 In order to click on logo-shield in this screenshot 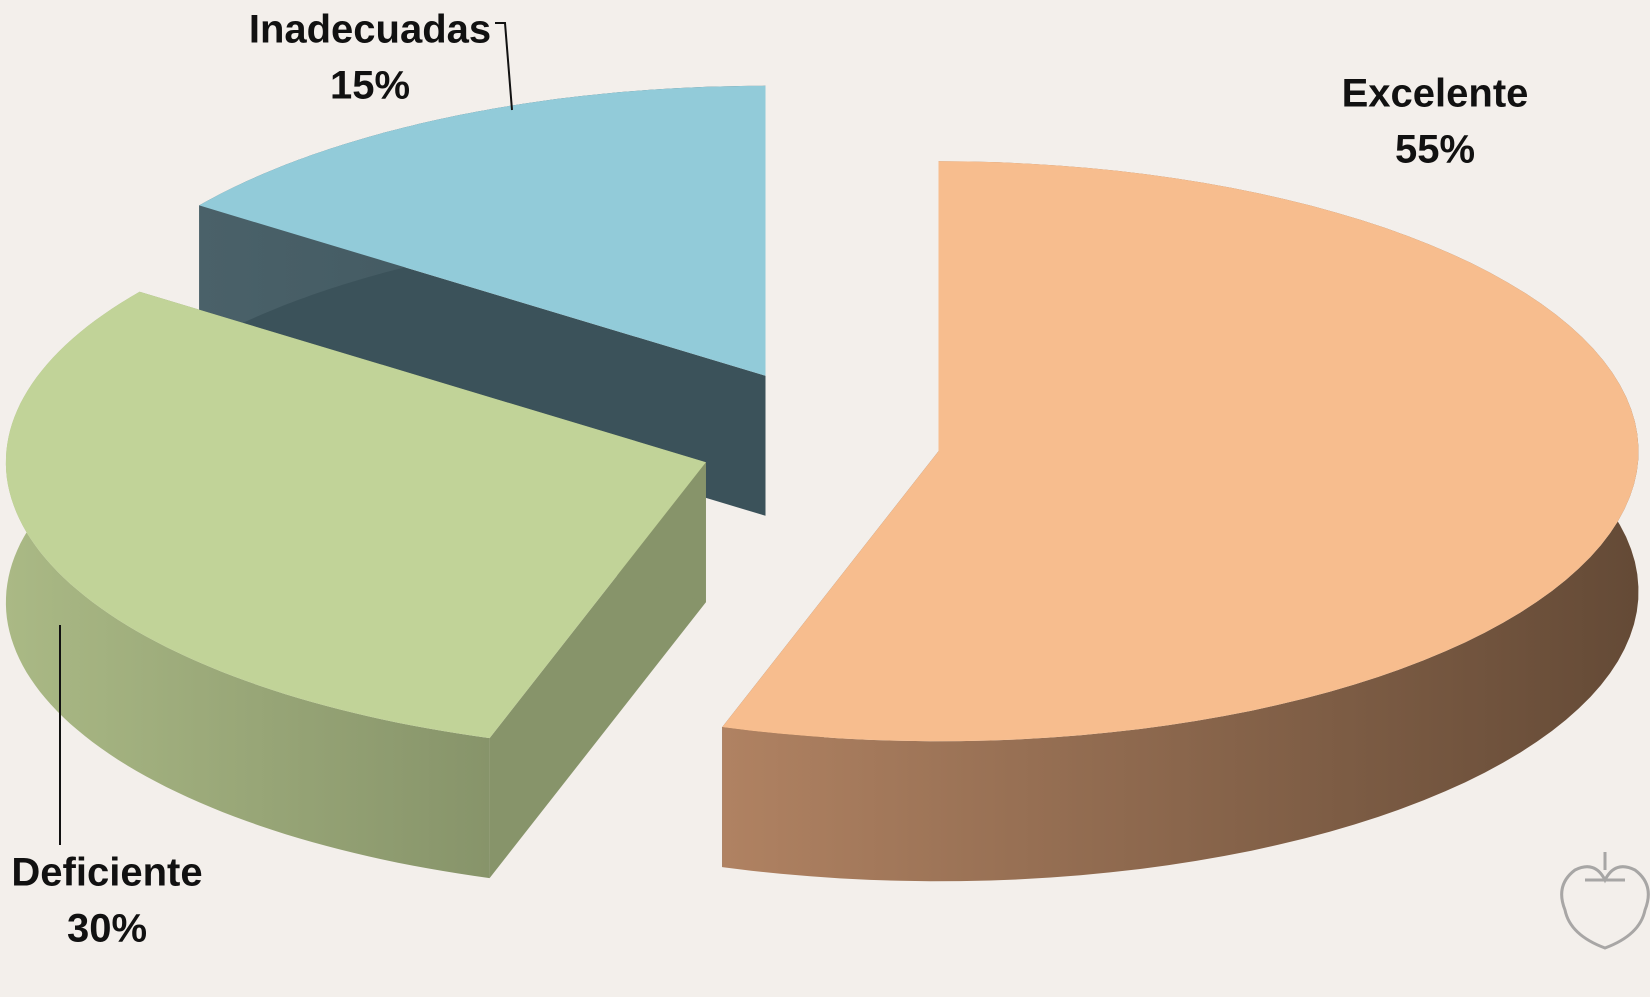, I will do `click(1605, 907)`.